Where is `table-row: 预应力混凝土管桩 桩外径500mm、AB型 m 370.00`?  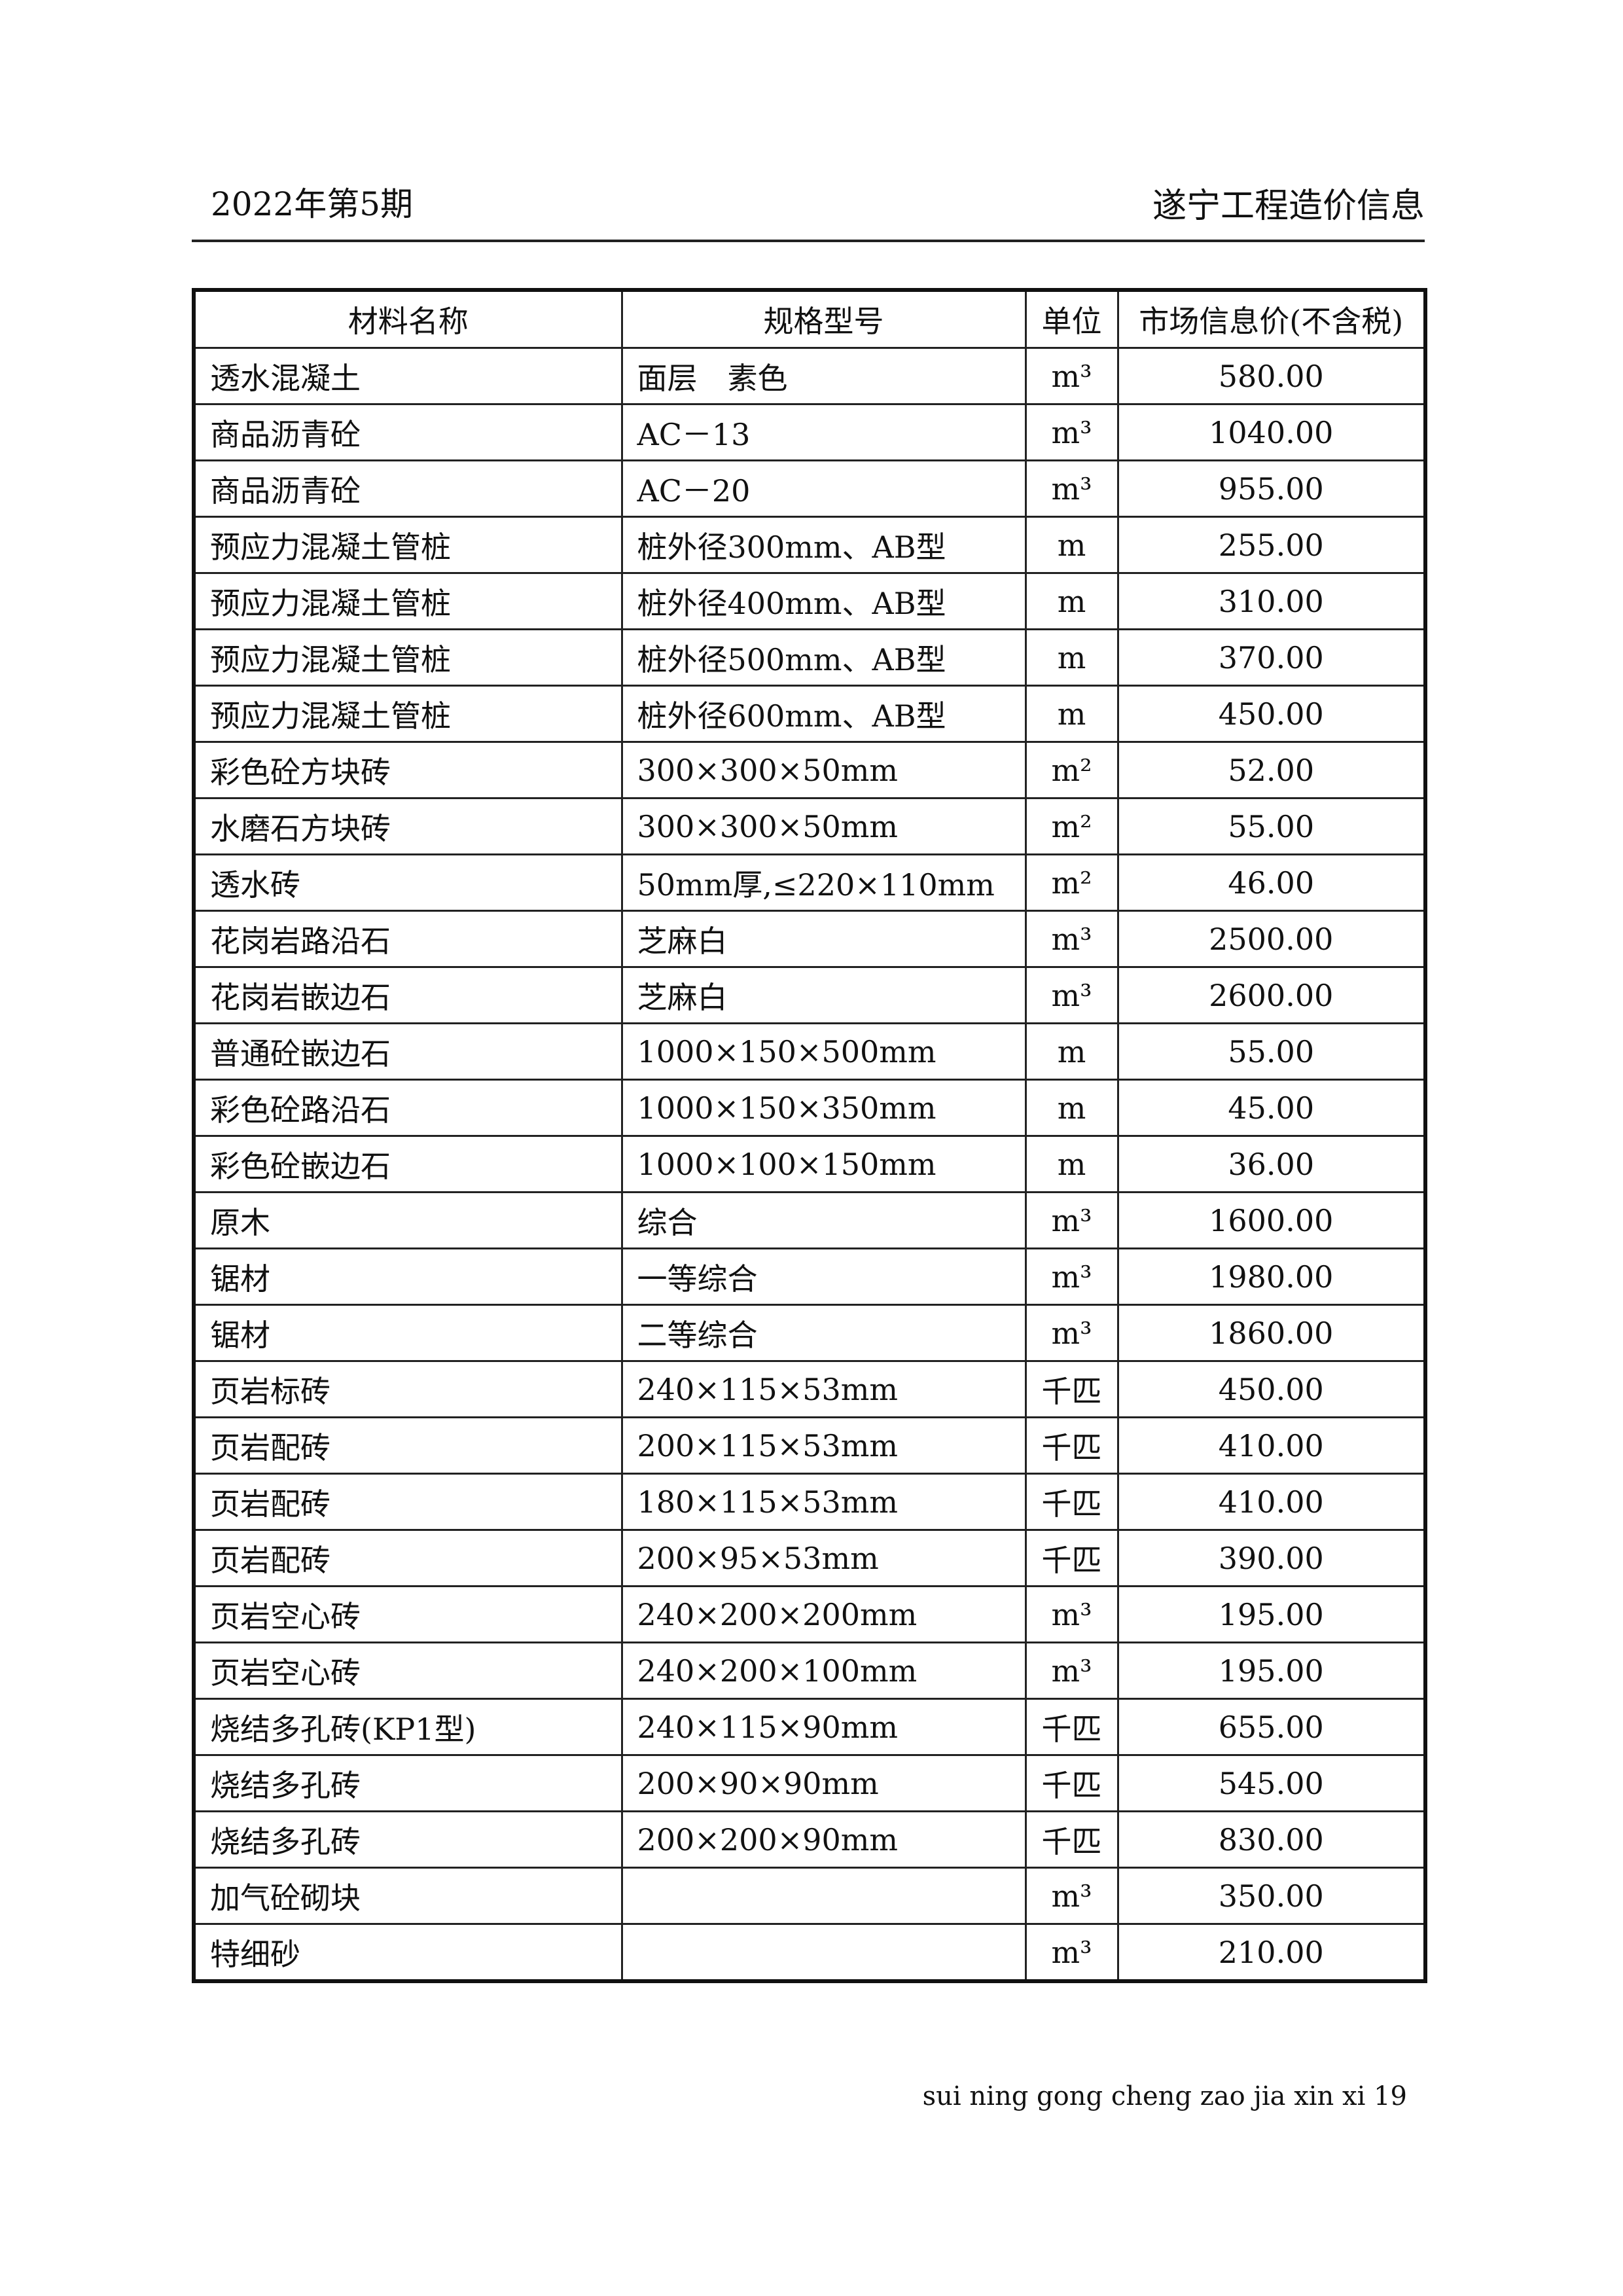 table-row: 预应力混凝土管桩 桩外径500mm、AB型 m 370.00 is located at coordinates (810, 657).